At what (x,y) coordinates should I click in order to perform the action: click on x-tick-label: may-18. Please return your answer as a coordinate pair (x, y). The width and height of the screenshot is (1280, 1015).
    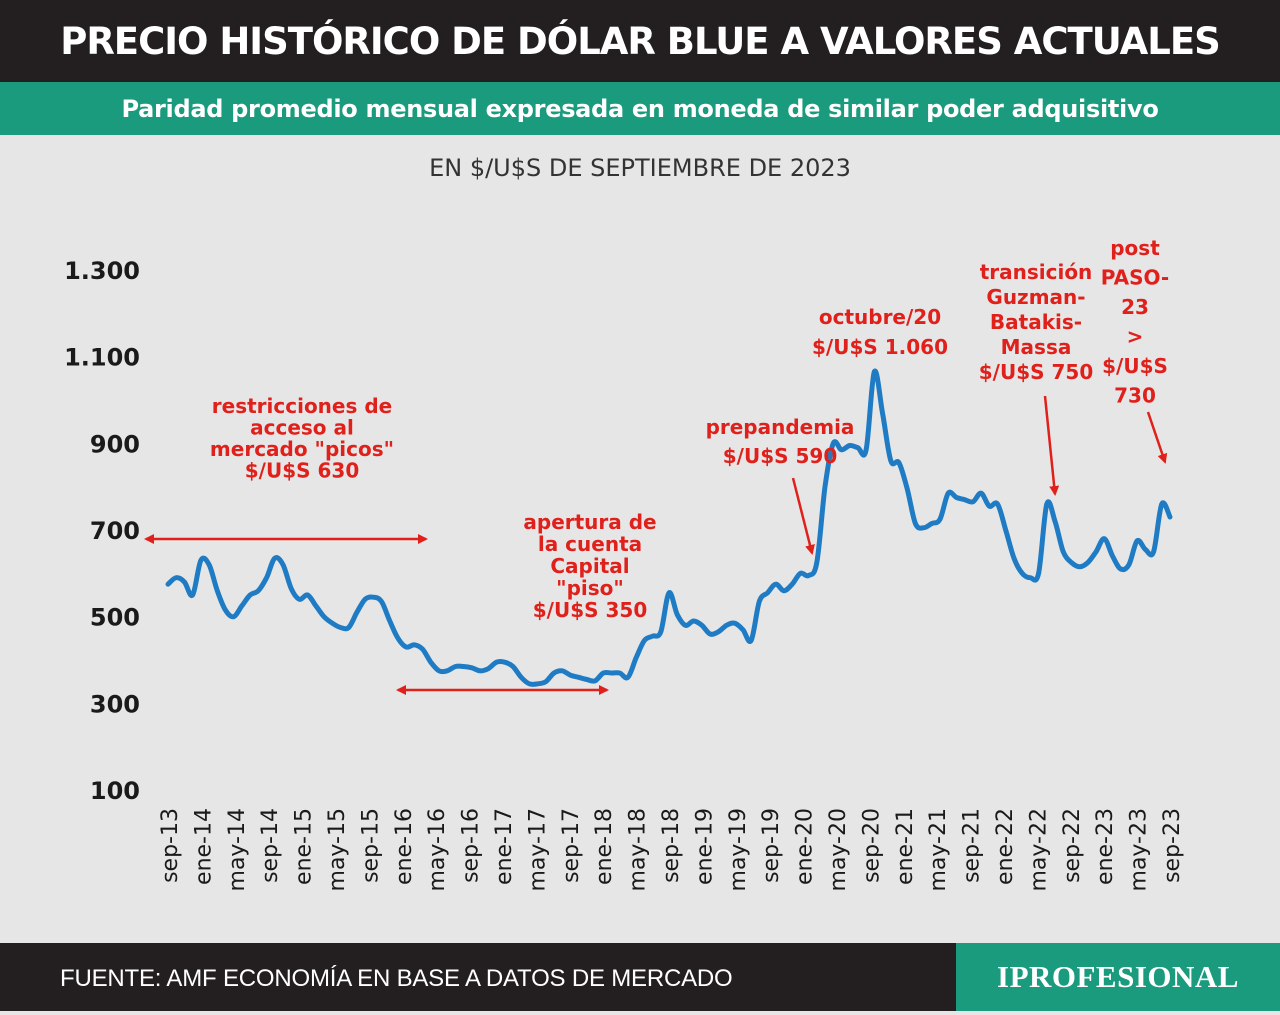
    Looking at the image, I should click on (638, 849).